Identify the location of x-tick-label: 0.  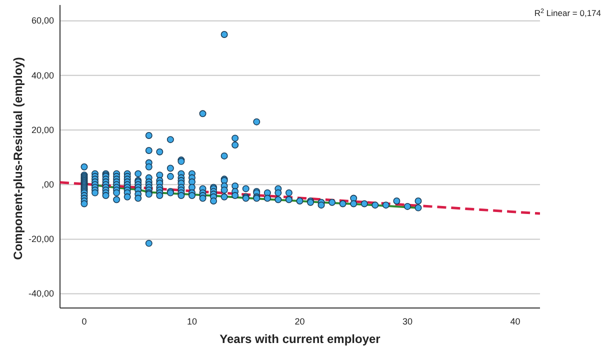
(84, 321).